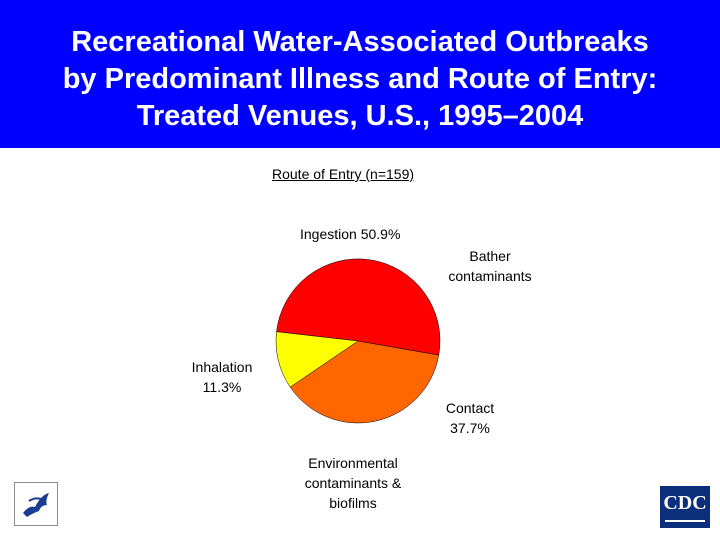 The image size is (720, 540). Describe the element at coordinates (470, 418) in the screenshot. I see `contact-label: Contact 37.7%` at that location.